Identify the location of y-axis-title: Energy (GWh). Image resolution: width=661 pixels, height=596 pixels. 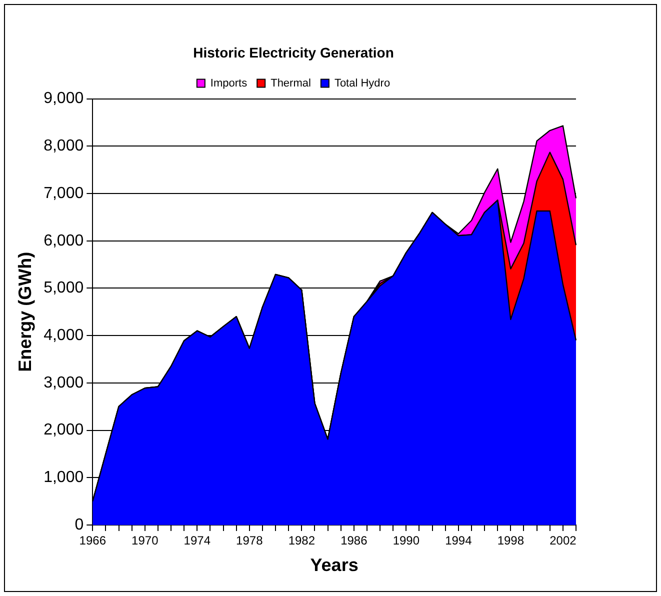
(24, 312).